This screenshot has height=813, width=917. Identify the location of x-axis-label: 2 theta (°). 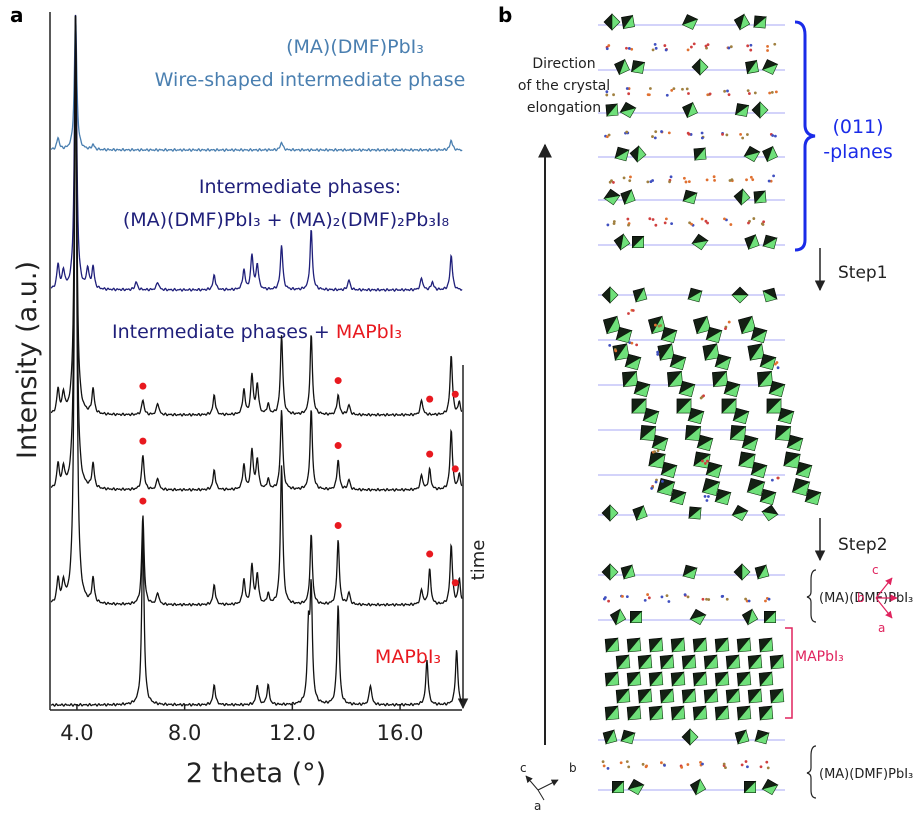
(256, 773).